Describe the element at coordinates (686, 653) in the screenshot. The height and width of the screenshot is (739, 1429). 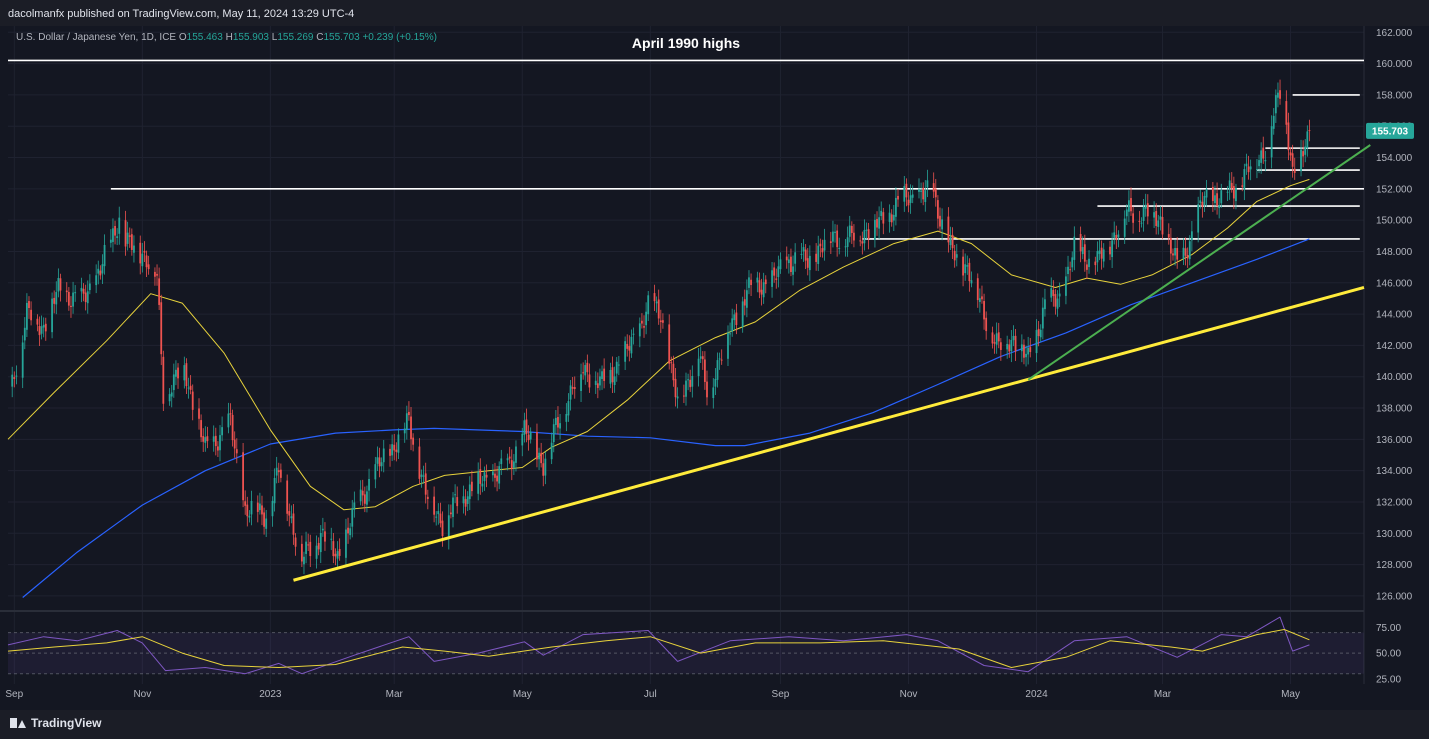
I see `rsi-band` at that location.